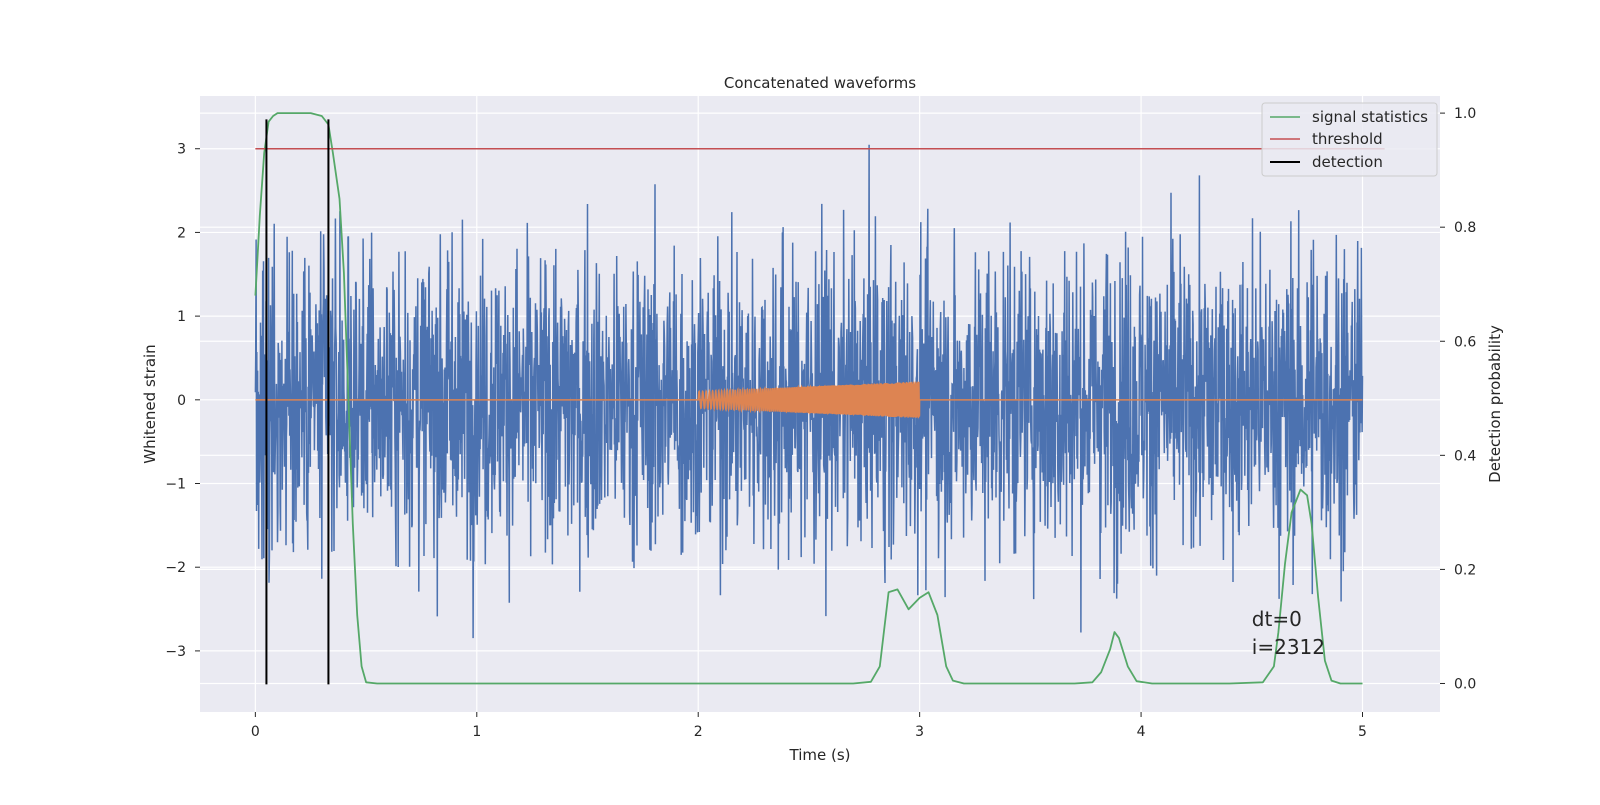 This screenshot has width=1600, height=805. Describe the element at coordinates (919, 732) in the screenshot. I see `x-tick-label-3: 3` at that location.